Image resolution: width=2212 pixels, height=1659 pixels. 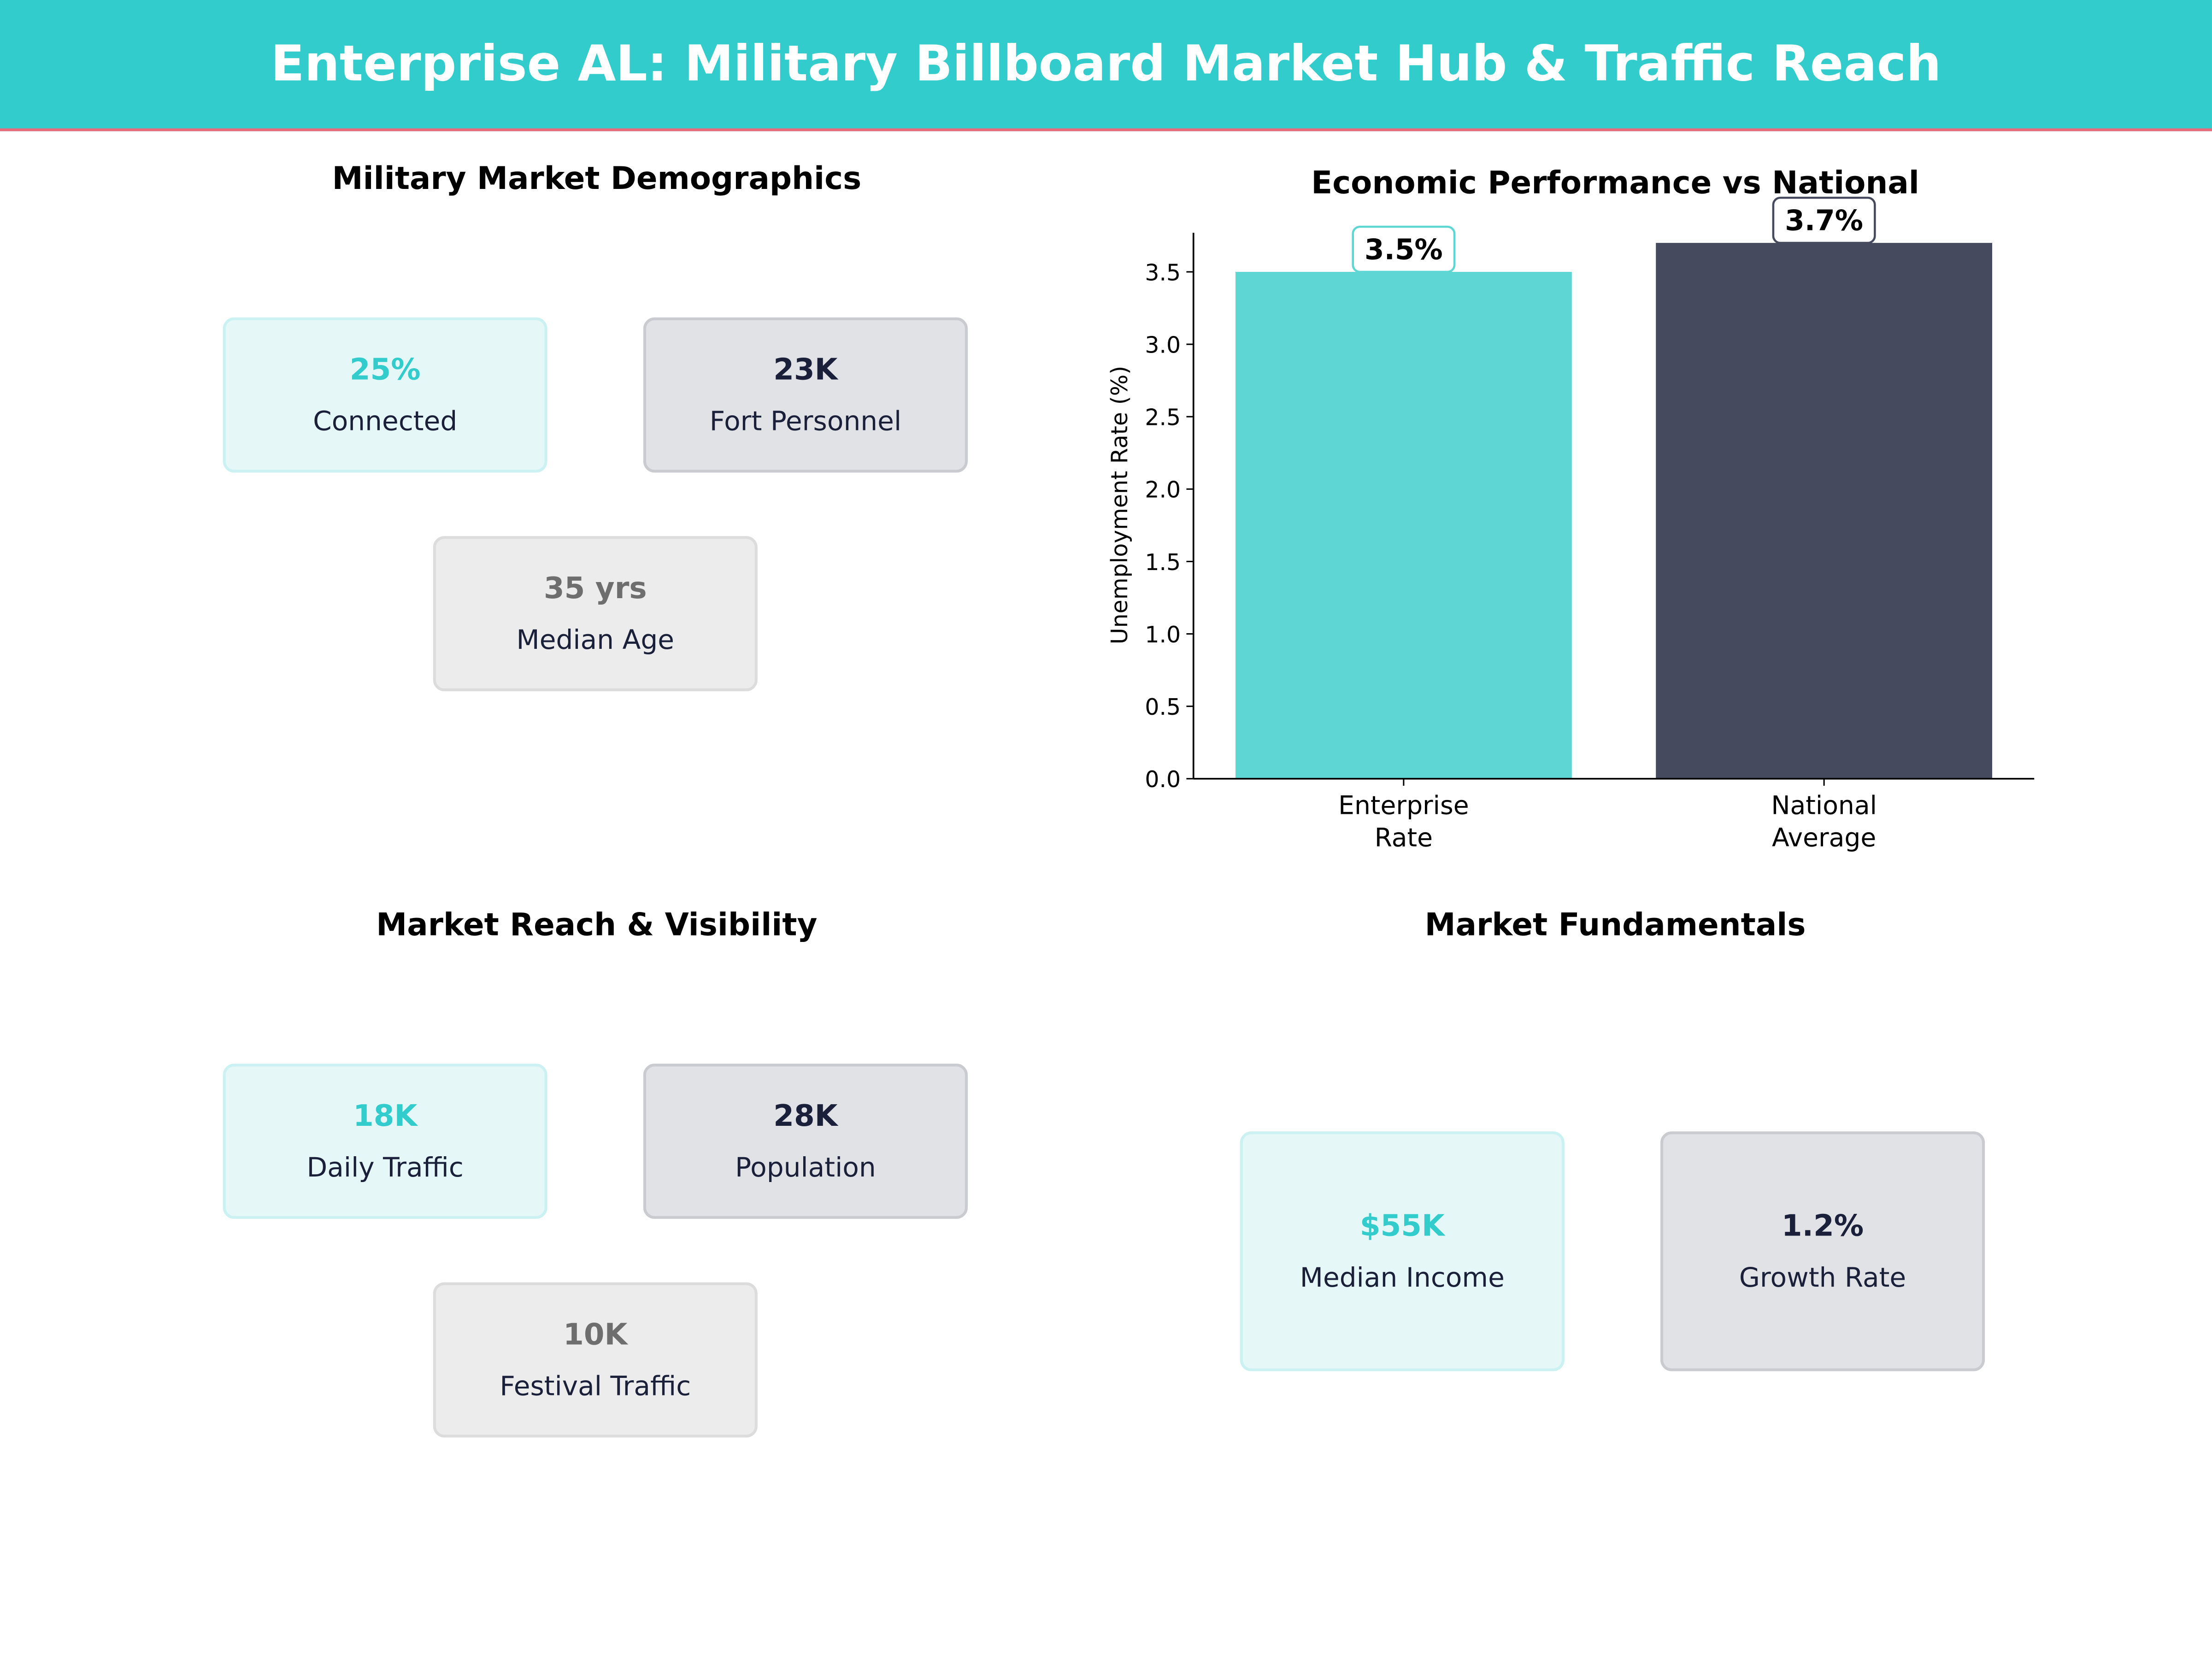 I want to click on y-tick-label: 2.5, so click(x=1163, y=418).